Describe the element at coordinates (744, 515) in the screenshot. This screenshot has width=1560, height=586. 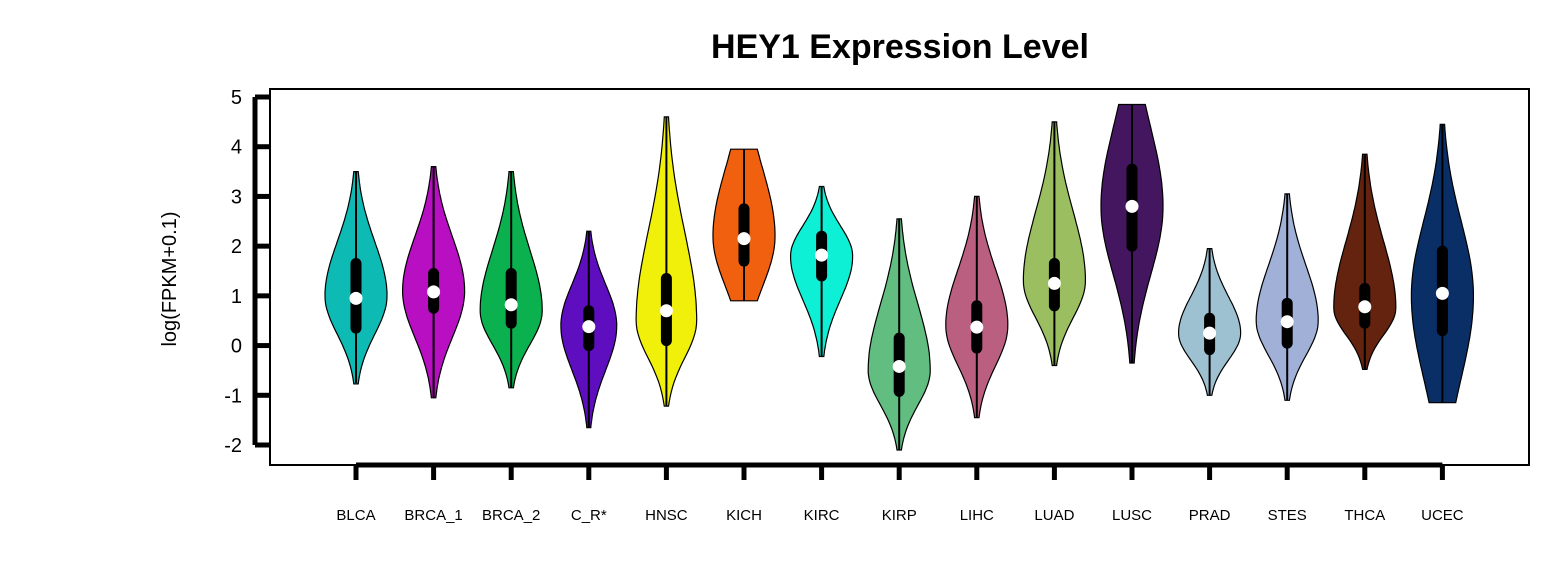
I see `x-tick-label: KICH` at that location.